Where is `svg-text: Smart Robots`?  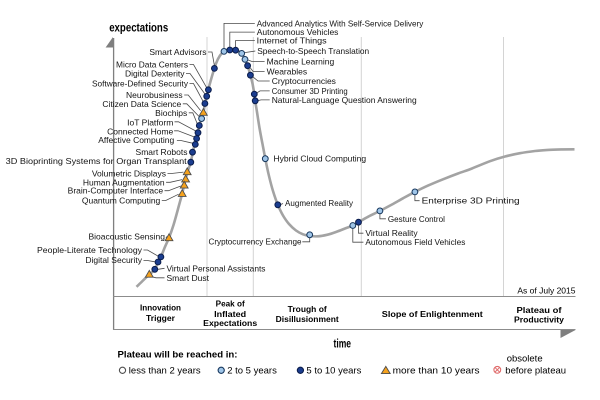
svg-text: Smart Robots is located at coordinates (162, 152).